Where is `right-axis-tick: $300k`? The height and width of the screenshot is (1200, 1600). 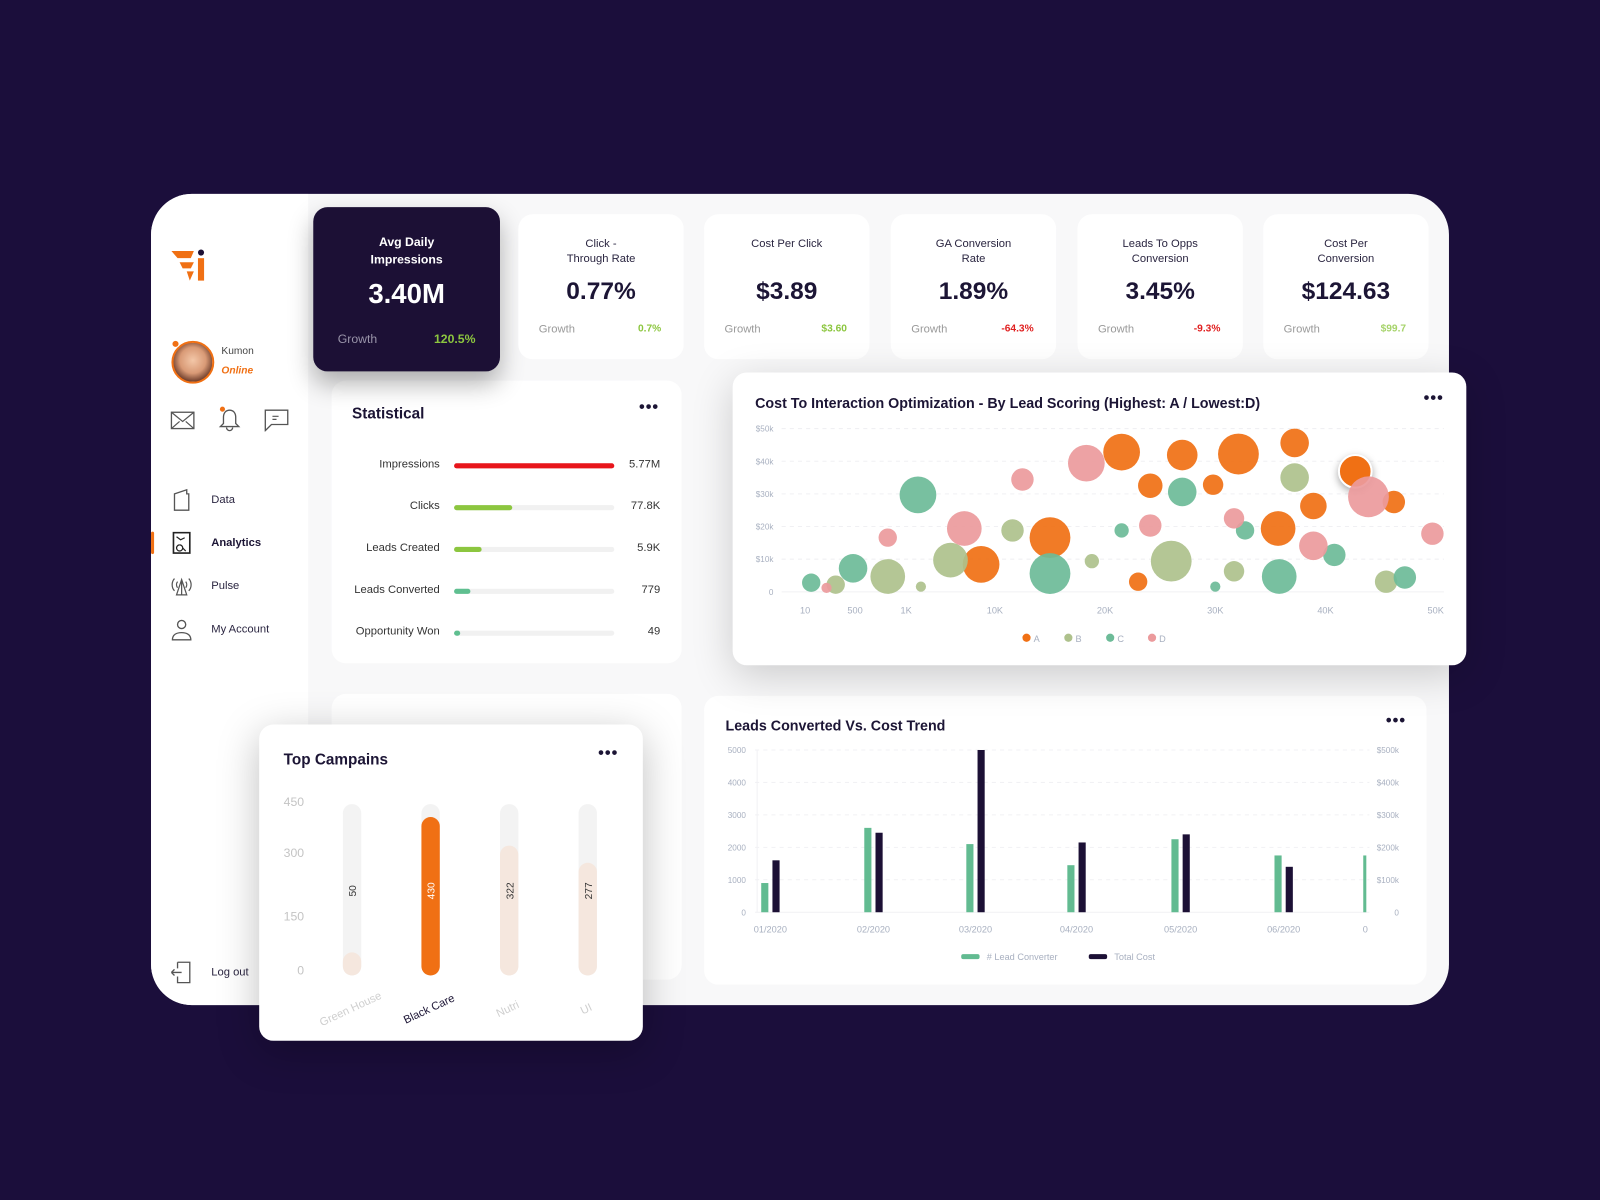
right-axis-tick: $300k is located at coordinates (1388, 815).